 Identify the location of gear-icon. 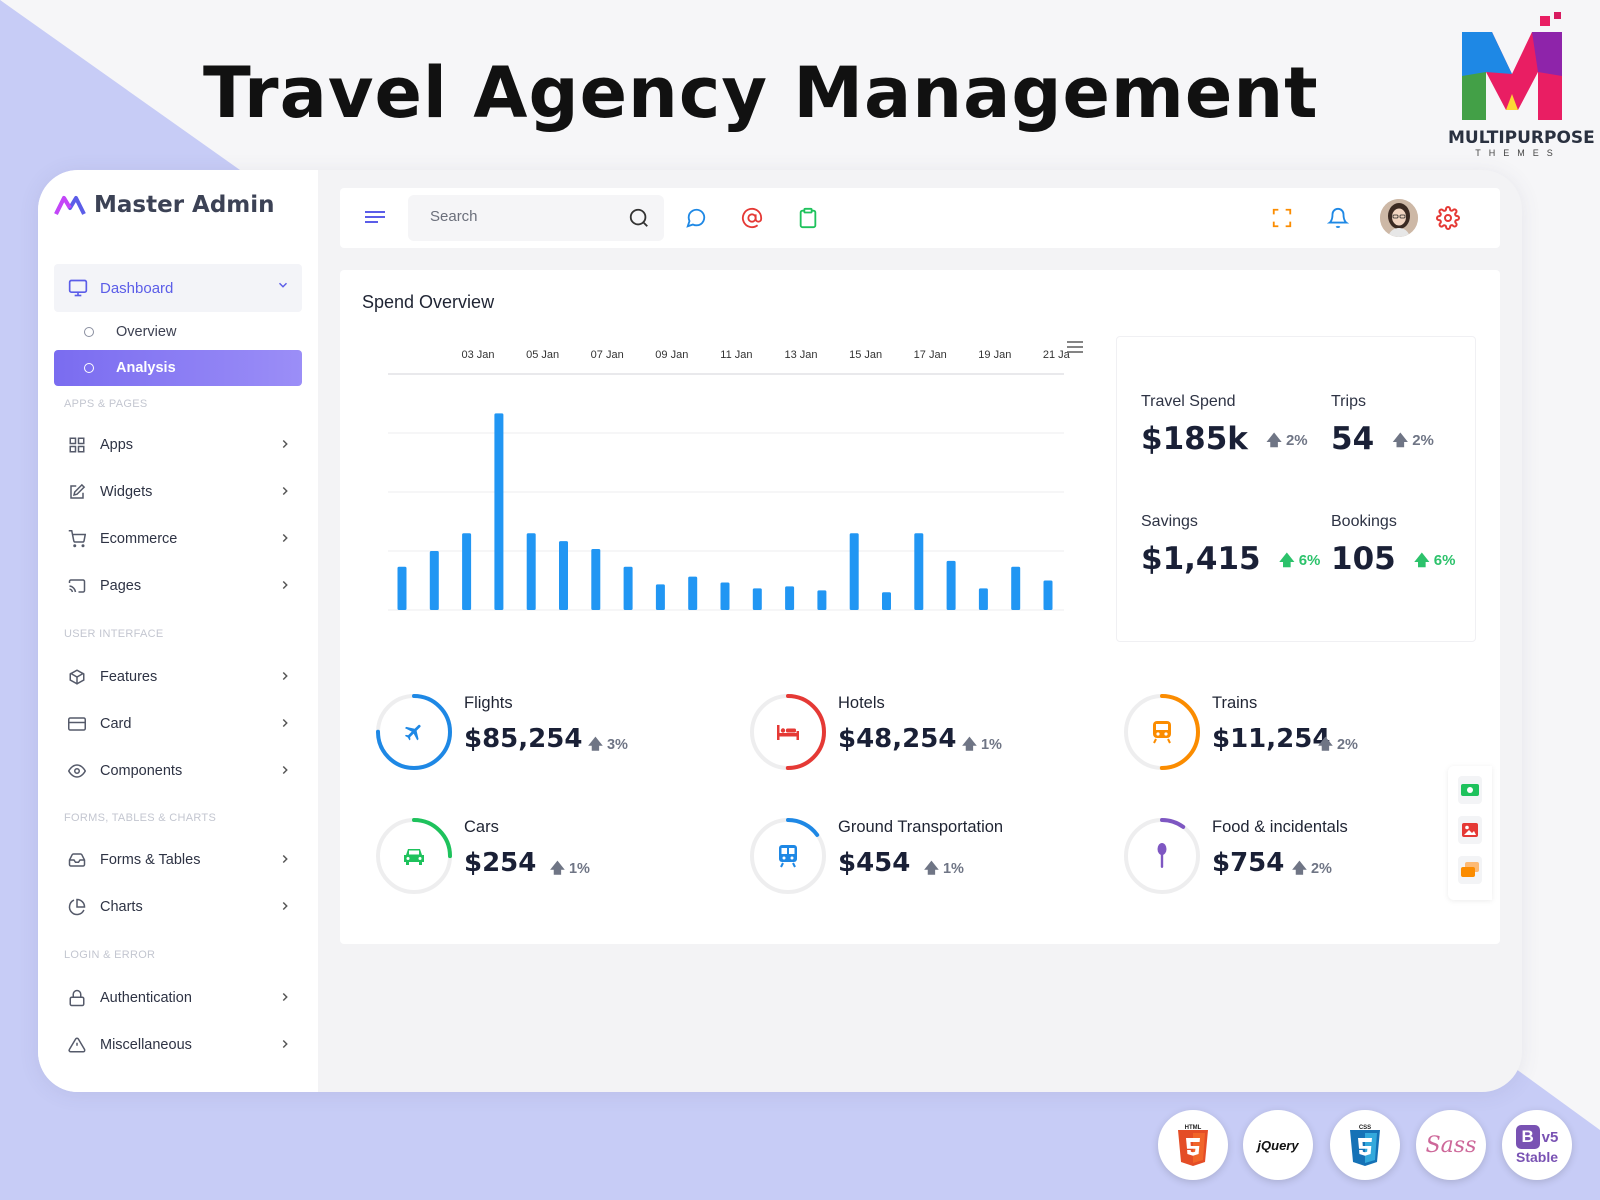
(1448, 218).